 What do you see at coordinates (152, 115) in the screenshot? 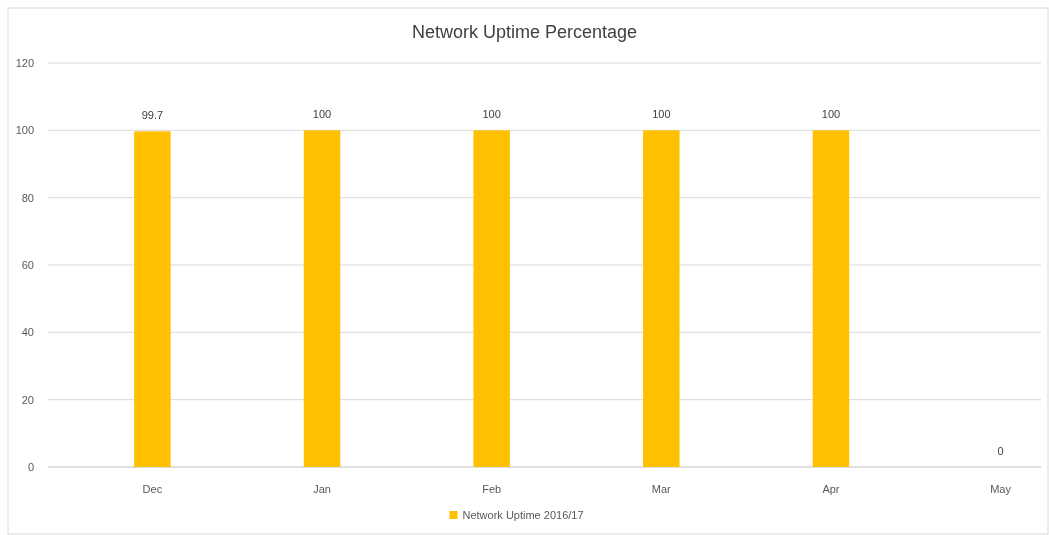
I see `data-label: 99.7` at bounding box center [152, 115].